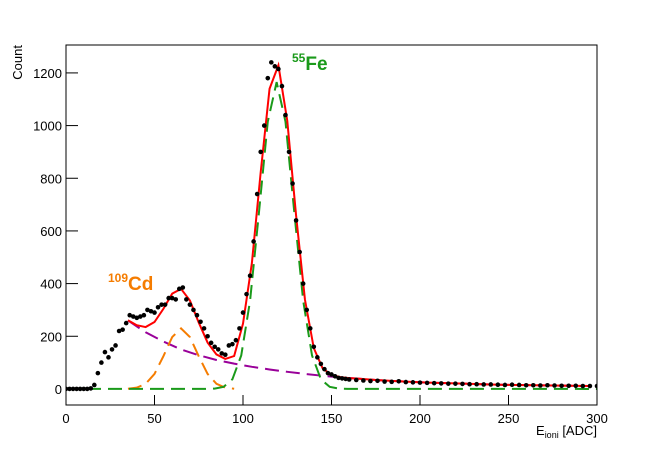 Image resolution: width=664 pixels, height=451 pixels. I want to click on y-tick-label: 200, so click(51, 336).